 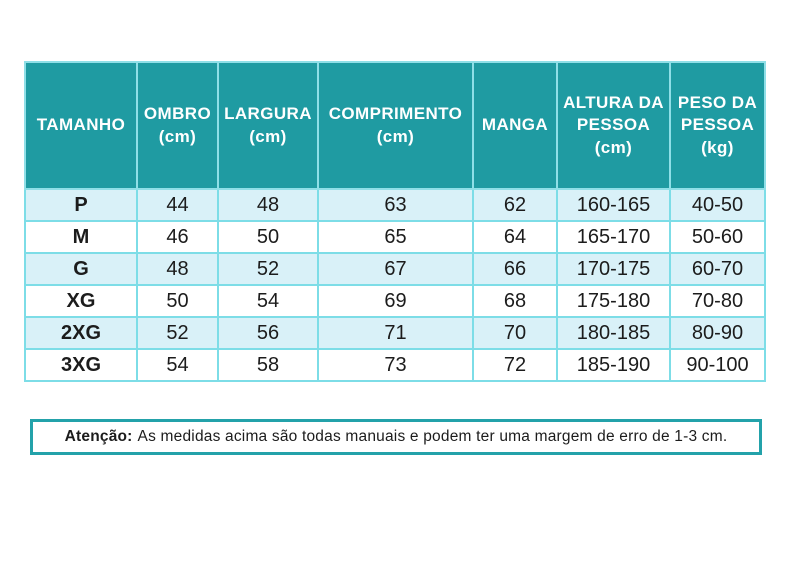 I want to click on value-cell: 56, so click(x=268, y=333).